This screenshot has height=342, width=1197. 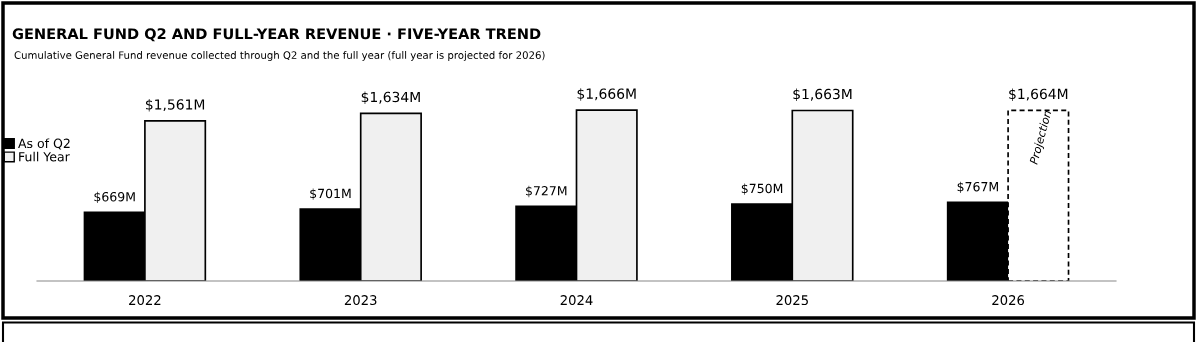 I want to click on chart-subtitle: Cumulative General Fund revenue collected through Q2 and the full year (full year is projected for 2026), so click(x=279, y=56).